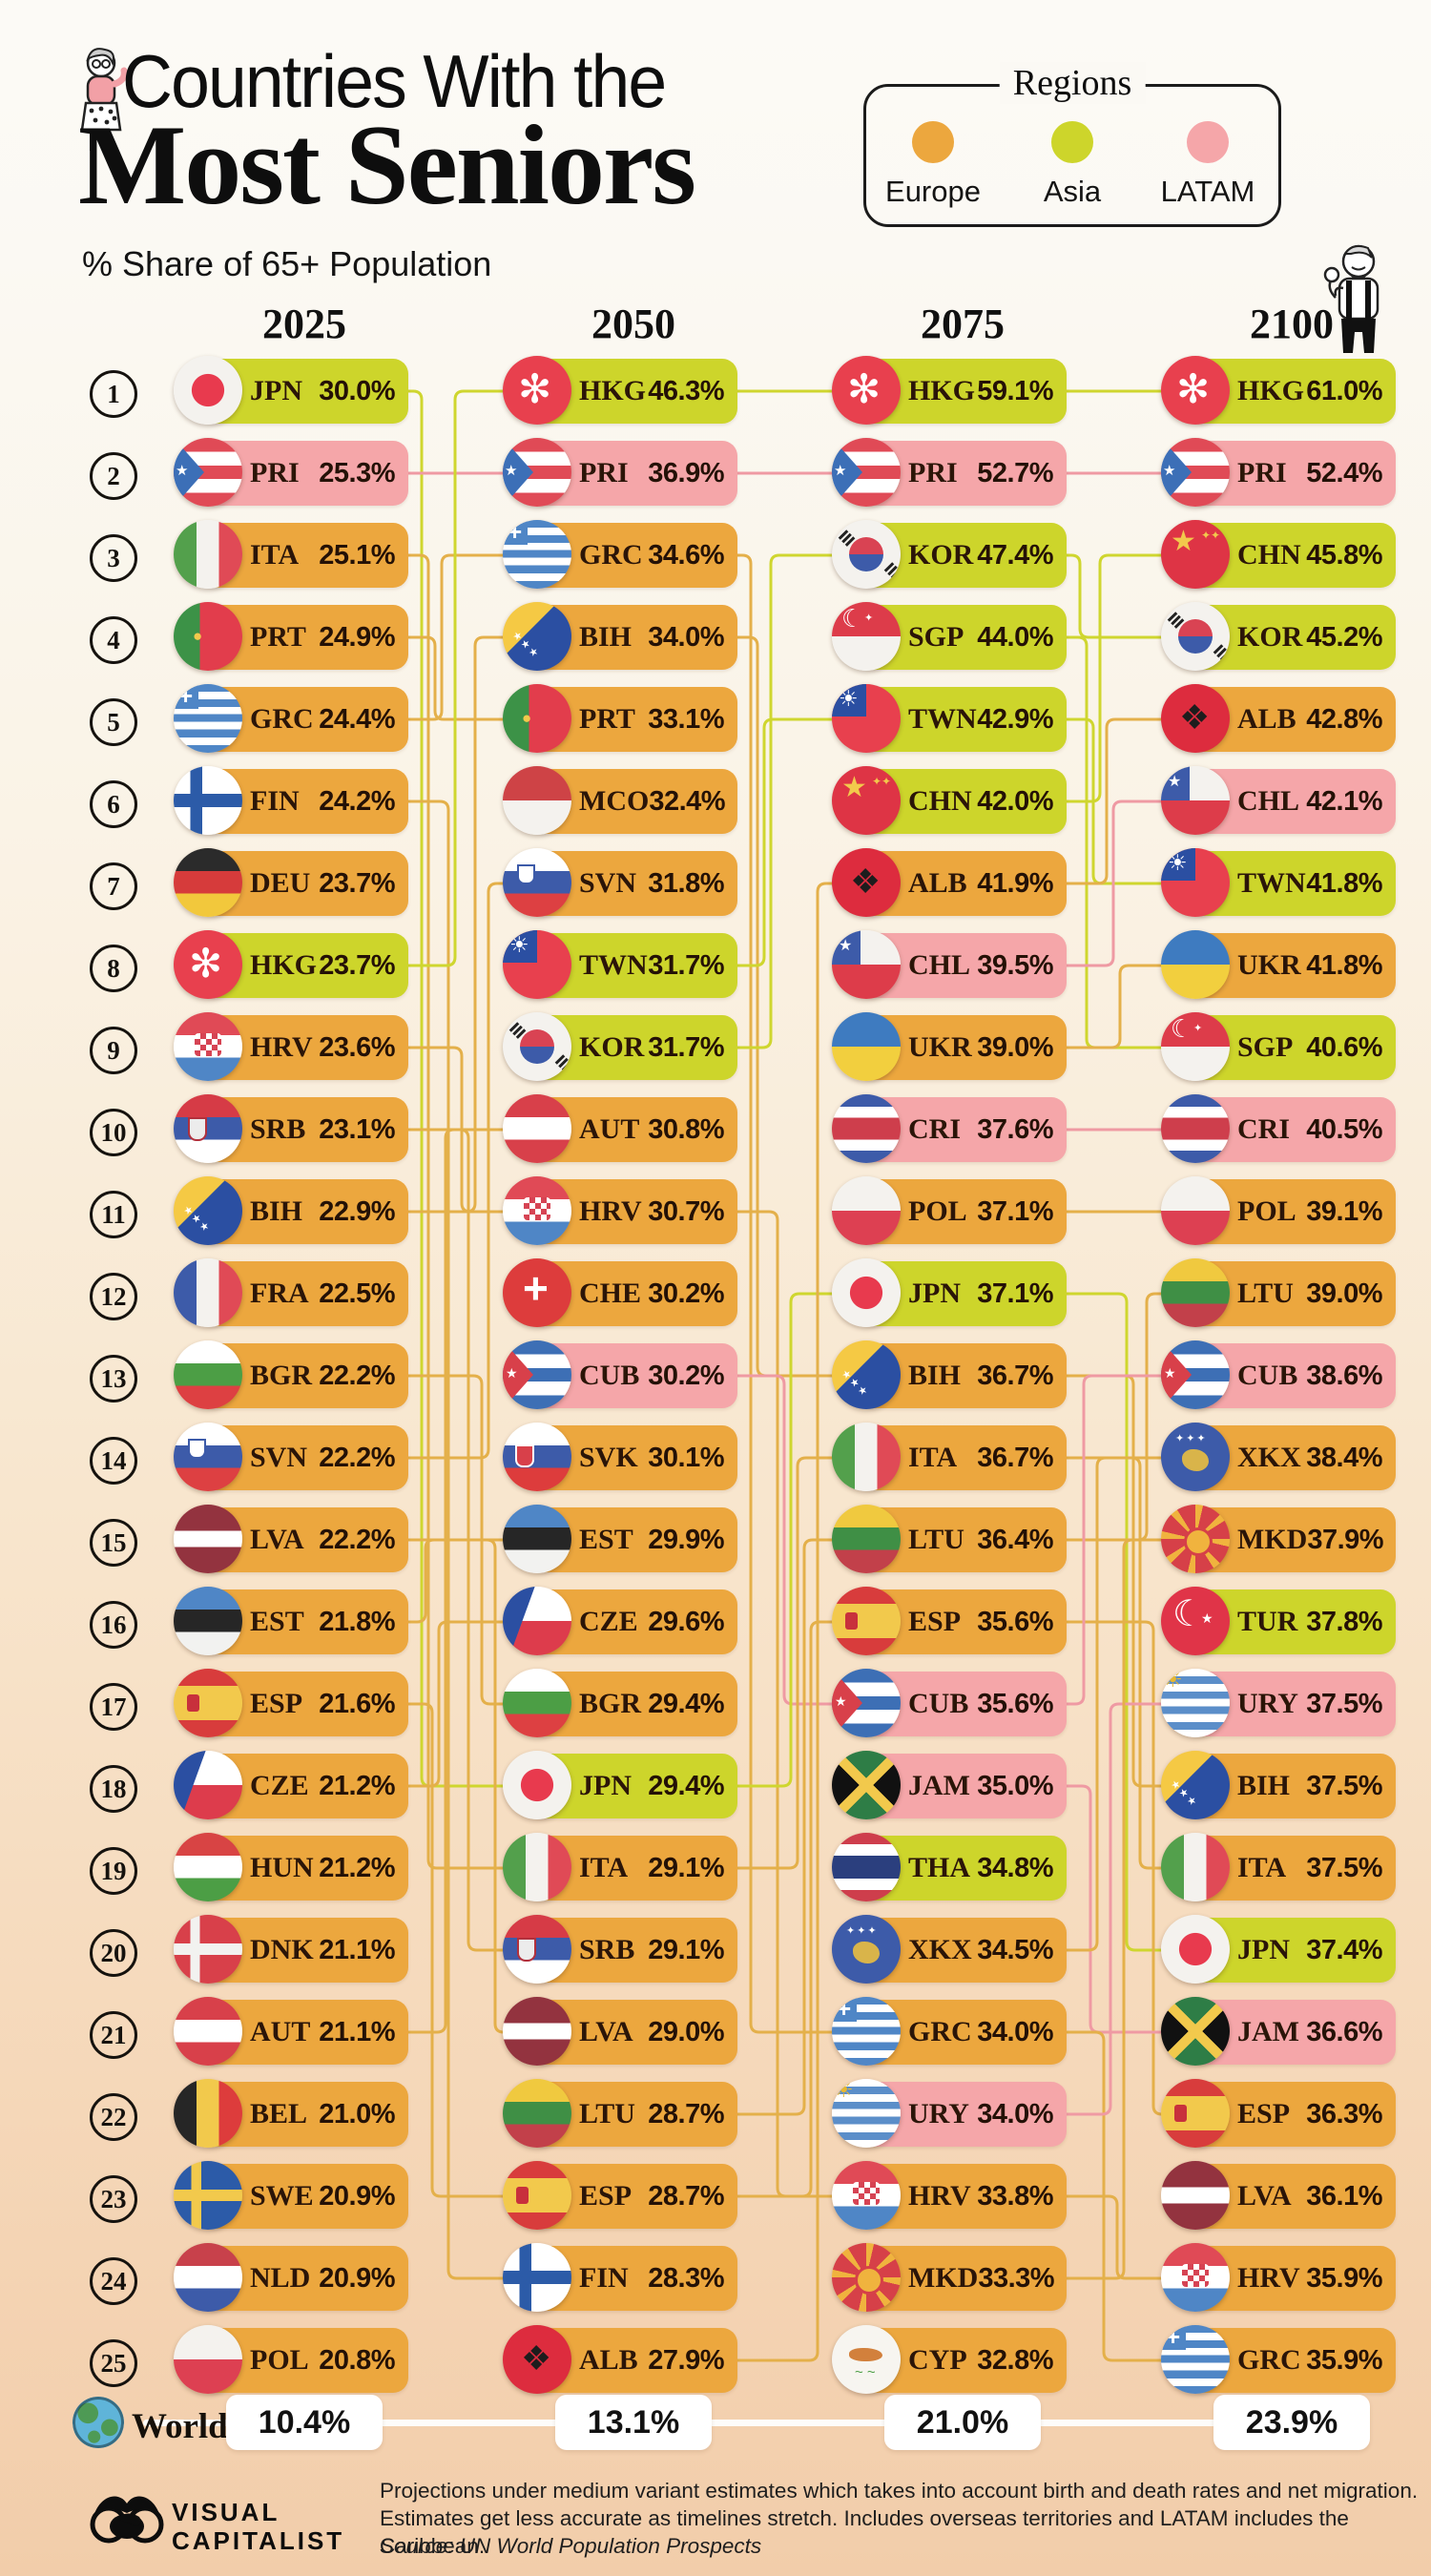  What do you see at coordinates (208, 1621) in the screenshot?
I see `flag-est-icon` at bounding box center [208, 1621].